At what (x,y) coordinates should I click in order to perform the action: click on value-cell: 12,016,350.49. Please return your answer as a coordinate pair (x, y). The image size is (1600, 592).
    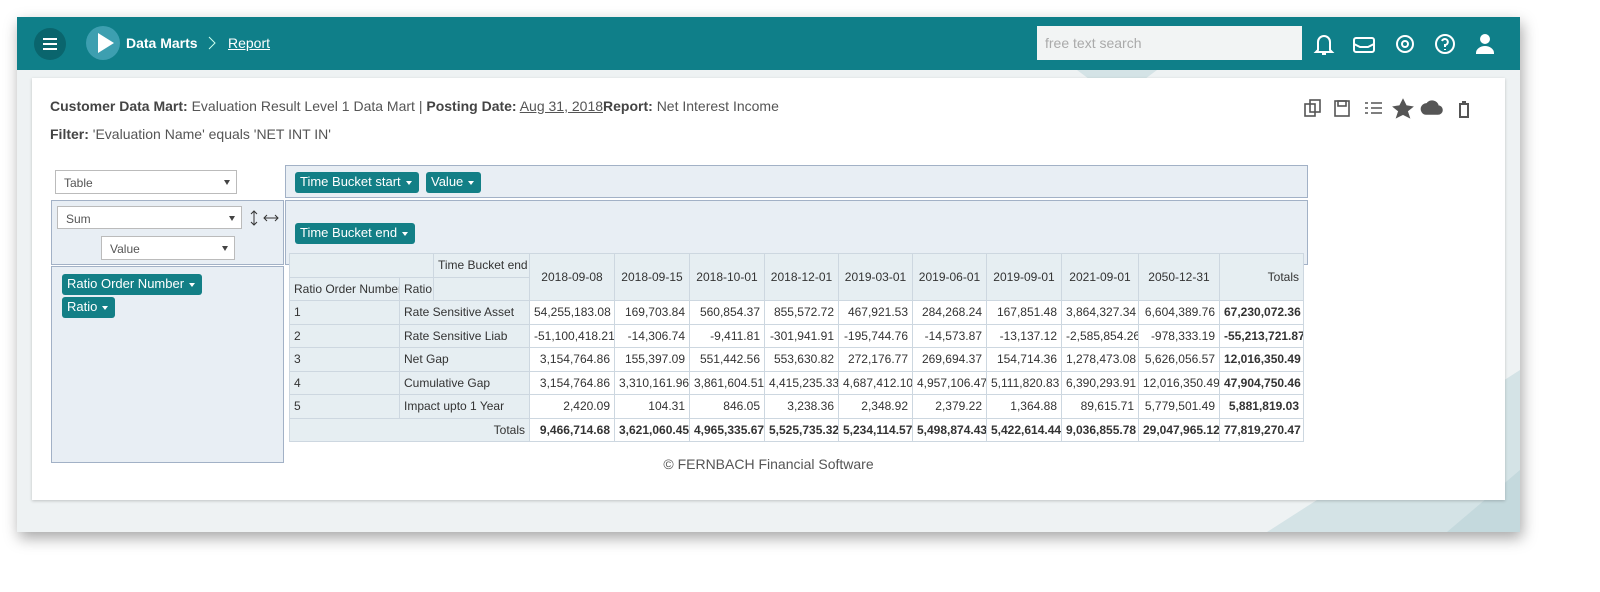
    Looking at the image, I should click on (1179, 382).